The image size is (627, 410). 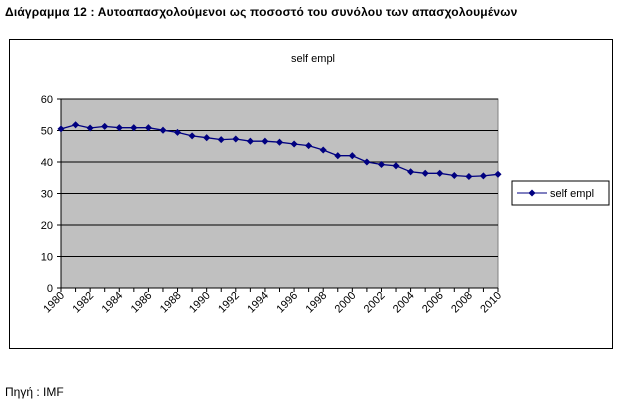 What do you see at coordinates (113, 303) in the screenshot?
I see `x-tick-label: 1984` at bounding box center [113, 303].